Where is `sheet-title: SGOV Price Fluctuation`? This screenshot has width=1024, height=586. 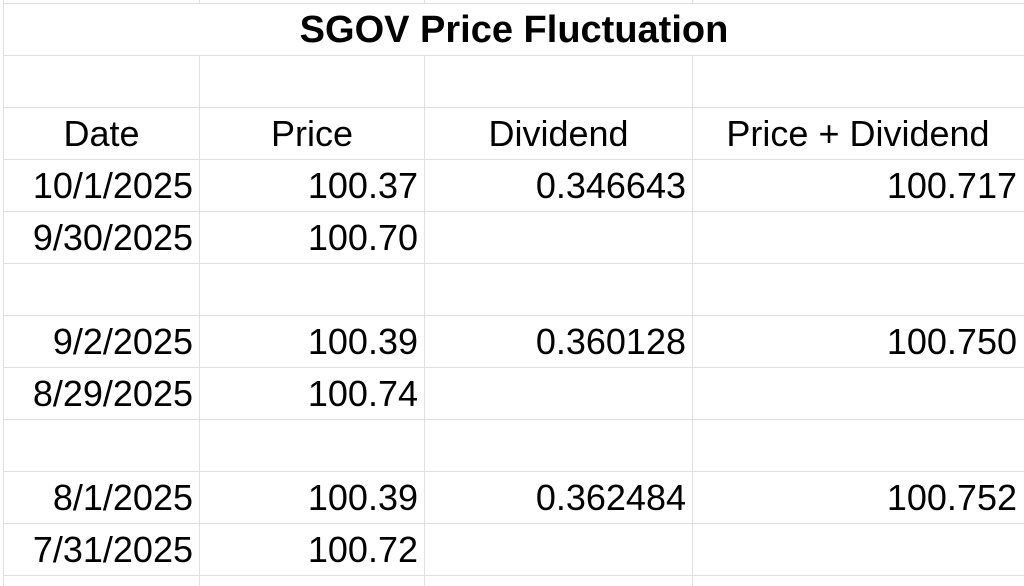 sheet-title: SGOV Price Fluctuation is located at coordinates (514, 29).